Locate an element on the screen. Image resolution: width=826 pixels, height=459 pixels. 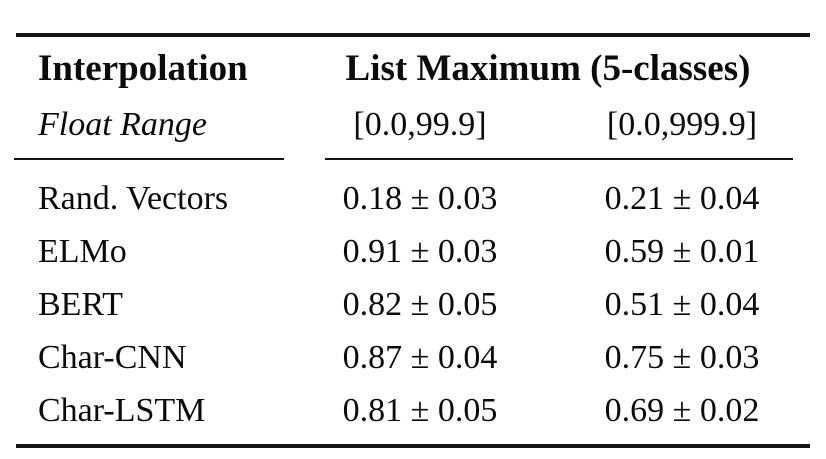
model-name: Char-LSTM is located at coordinates (122, 410).